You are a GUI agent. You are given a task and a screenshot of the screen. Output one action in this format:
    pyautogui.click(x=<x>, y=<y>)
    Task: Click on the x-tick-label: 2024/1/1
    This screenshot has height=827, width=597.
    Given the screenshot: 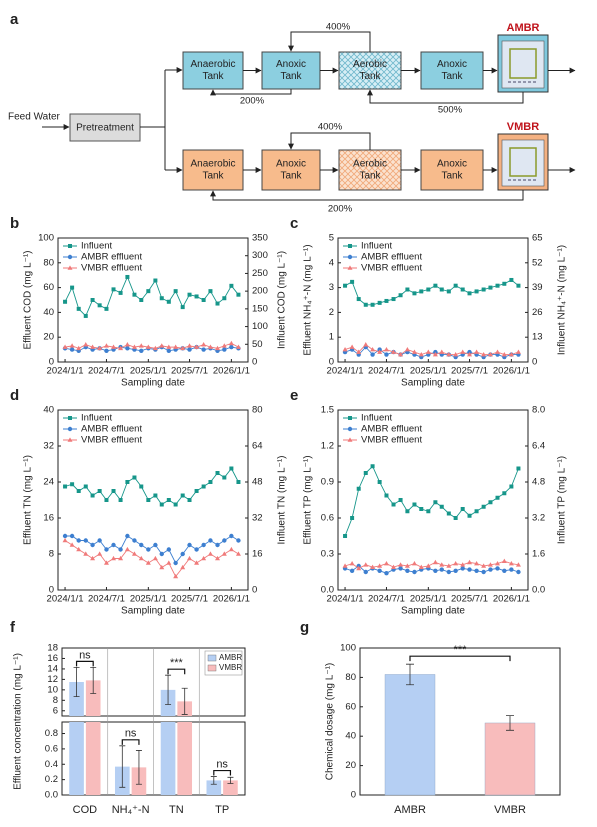 What is the action you would take?
    pyautogui.click(x=65, y=599)
    